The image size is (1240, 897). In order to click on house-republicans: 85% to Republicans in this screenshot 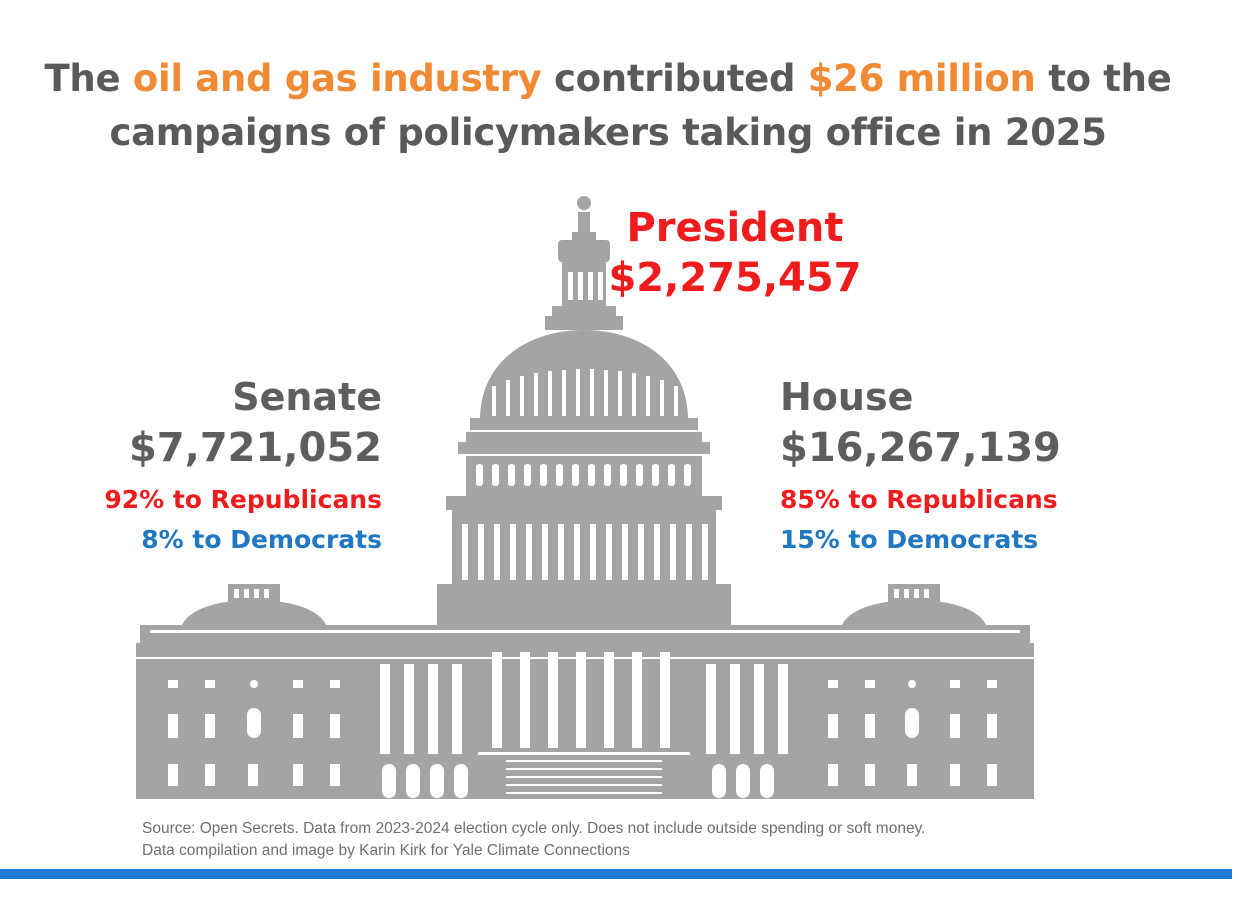, I will do `click(919, 499)`.